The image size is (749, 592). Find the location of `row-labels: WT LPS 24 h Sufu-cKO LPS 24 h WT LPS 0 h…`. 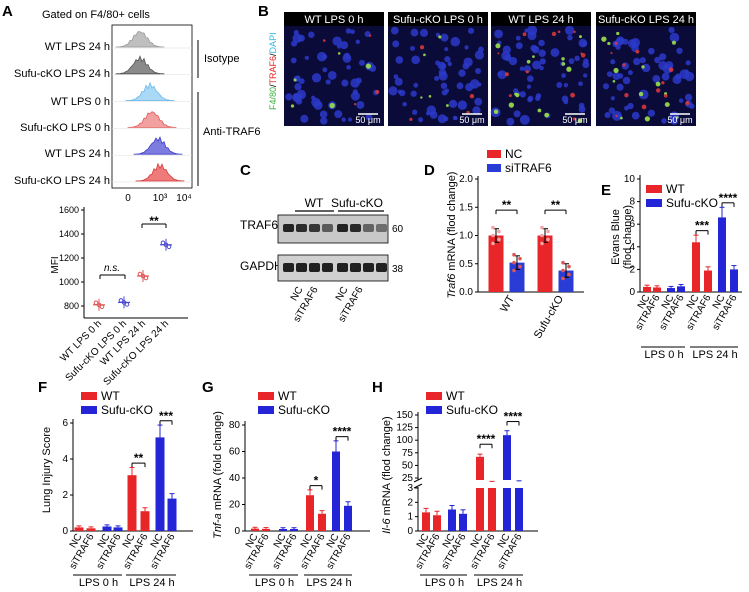

row-labels: WT LPS 24 h Sufu-cKO LPS 24 h WT LPS 0 h… is located at coordinates (62, 114).